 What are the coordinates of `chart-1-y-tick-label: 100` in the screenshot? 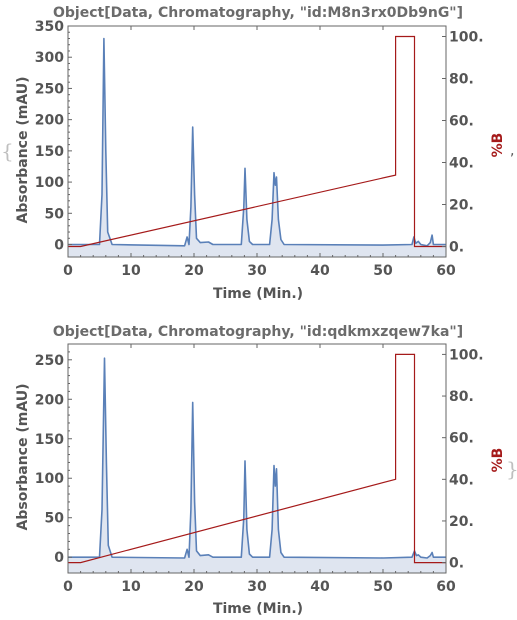 It's located at (49, 183).